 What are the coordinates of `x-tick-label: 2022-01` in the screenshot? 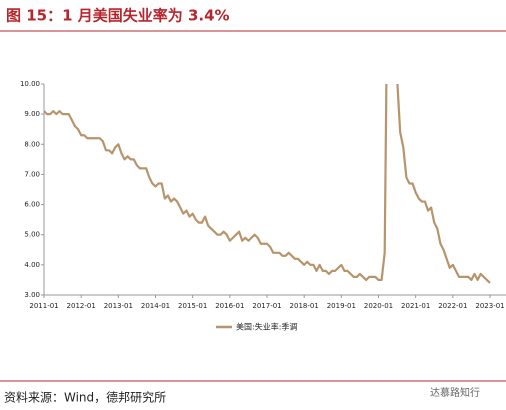 It's located at (452, 306).